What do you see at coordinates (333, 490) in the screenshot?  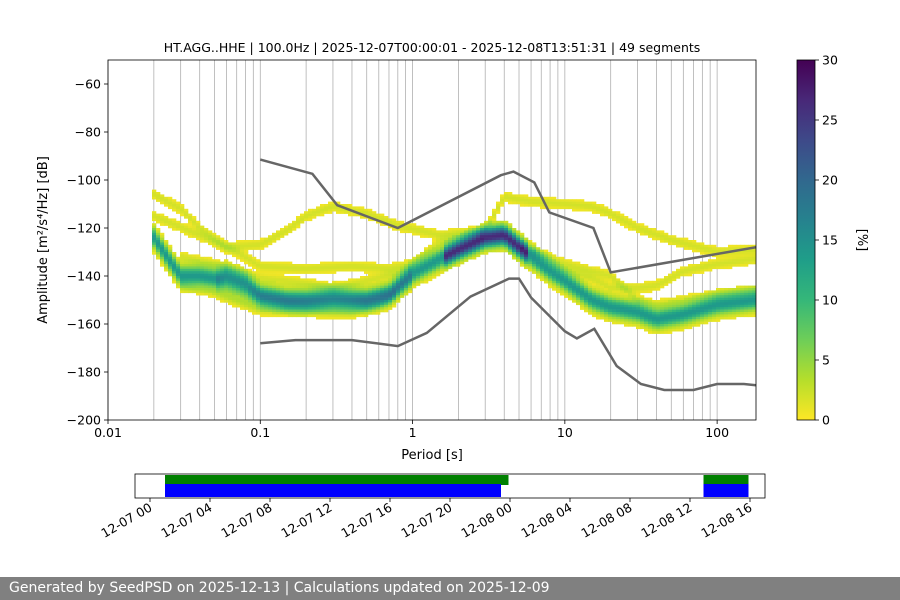 I see `data-coverage-bar` at bounding box center [333, 490].